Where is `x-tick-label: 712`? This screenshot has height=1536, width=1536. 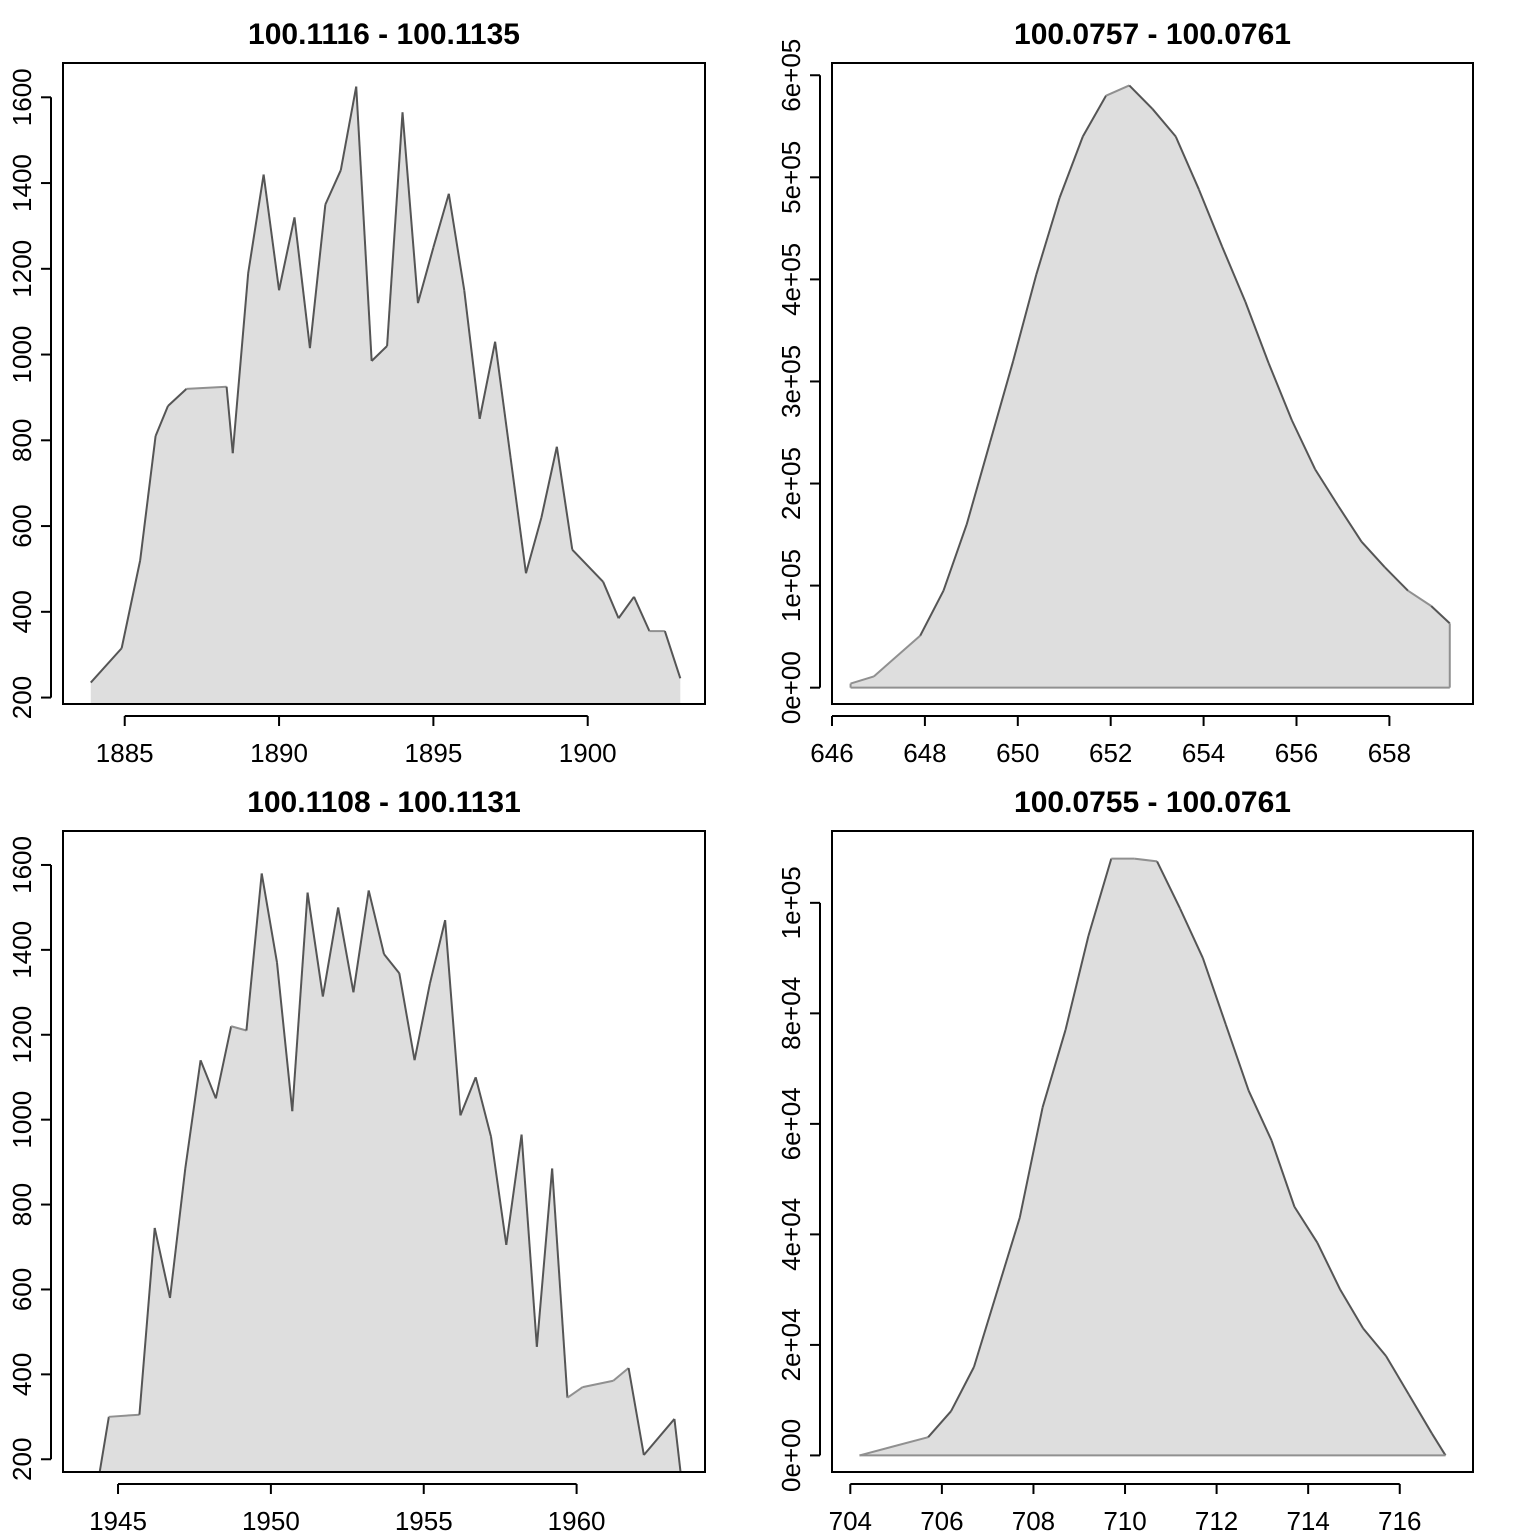
x-tick-label: 712 is located at coordinates (1216, 1521).